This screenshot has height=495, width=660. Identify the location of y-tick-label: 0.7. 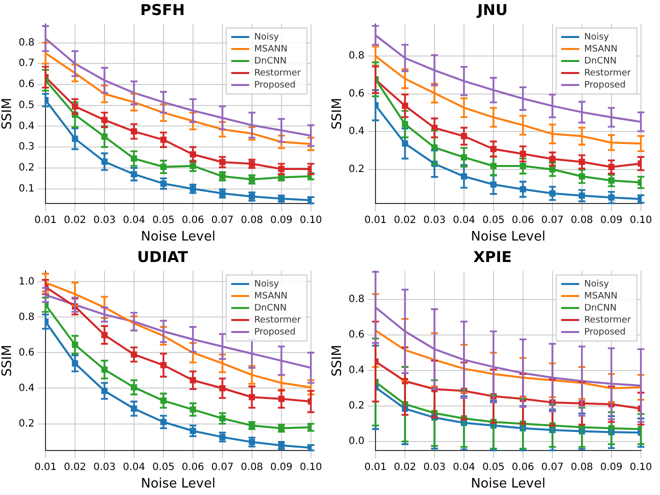
(26, 64).